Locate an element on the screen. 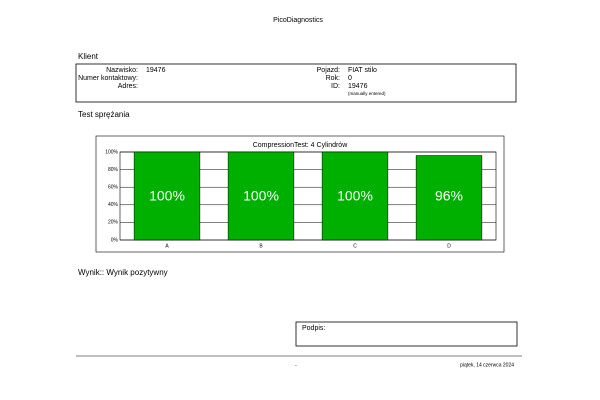 The width and height of the screenshot is (600, 400). y-tick-label: 60% is located at coordinates (113, 188).